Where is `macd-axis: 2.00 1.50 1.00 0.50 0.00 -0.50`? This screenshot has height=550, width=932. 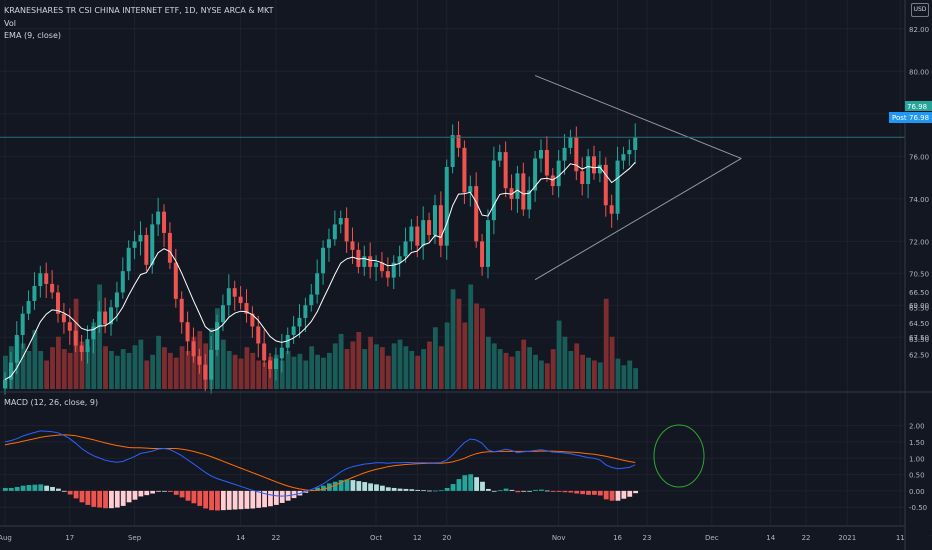
macd-axis: 2.00 1.50 1.00 0.50 0.00 -0.50 is located at coordinates (918, 468).